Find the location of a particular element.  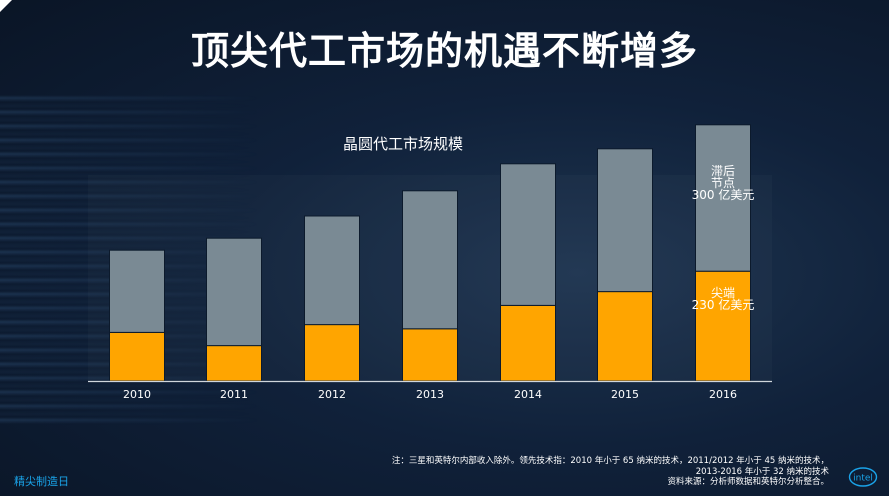

annotation-line: 节点 is located at coordinates (722, 182).